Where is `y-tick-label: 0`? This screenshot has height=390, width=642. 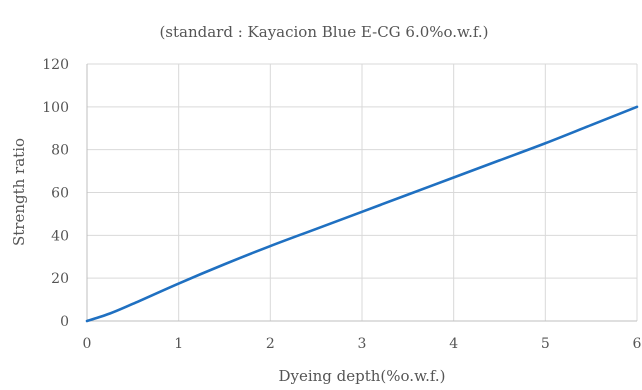 y-tick-label: 0 is located at coordinates (64, 322).